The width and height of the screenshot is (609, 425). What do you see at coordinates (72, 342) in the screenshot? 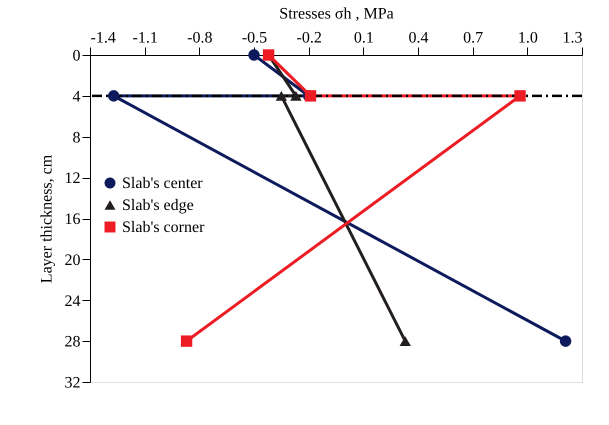
I see `y-tick-label: 28` at bounding box center [72, 342].